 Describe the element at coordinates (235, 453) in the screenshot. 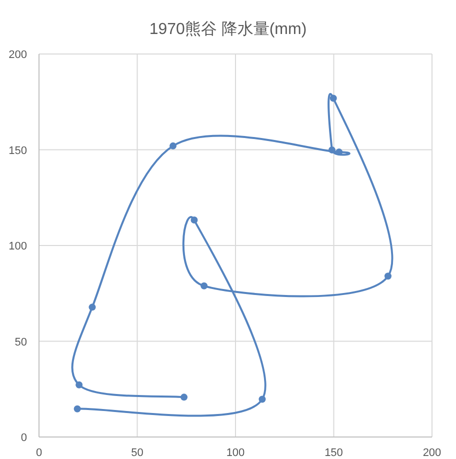

I see `x-tick-label: 100` at that location.